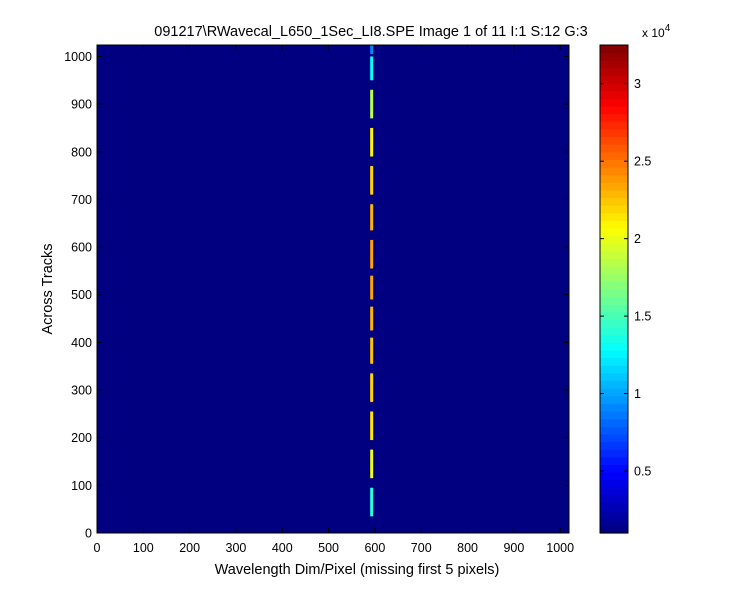 Image resolution: width=750 pixels, height=600 pixels. Describe the element at coordinates (637, 239) in the screenshot. I see `colorbar-tick-label: 2` at that location.